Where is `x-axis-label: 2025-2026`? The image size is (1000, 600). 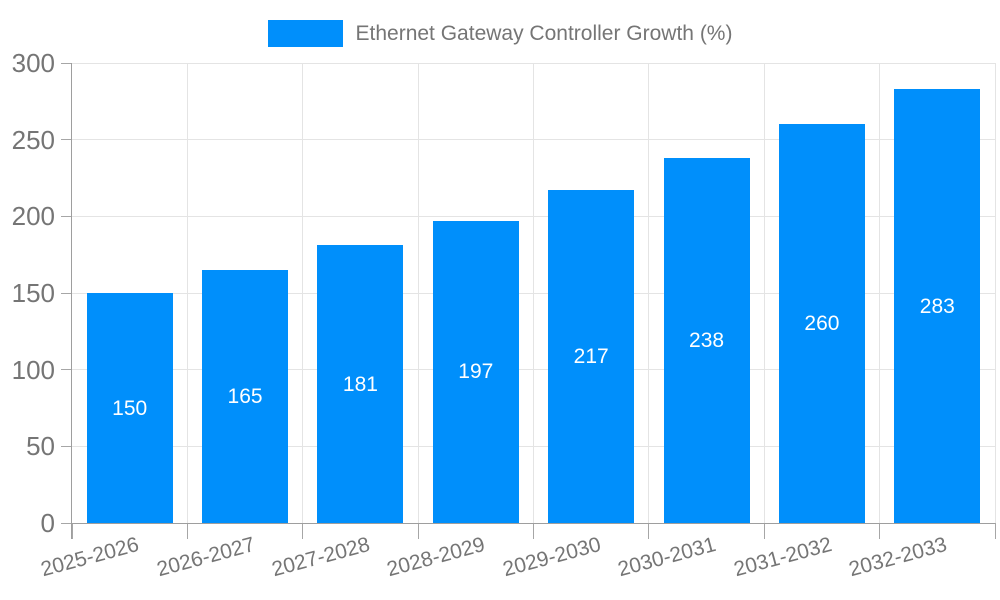
x-axis-label: 2025-2026 is located at coordinates (90, 557).